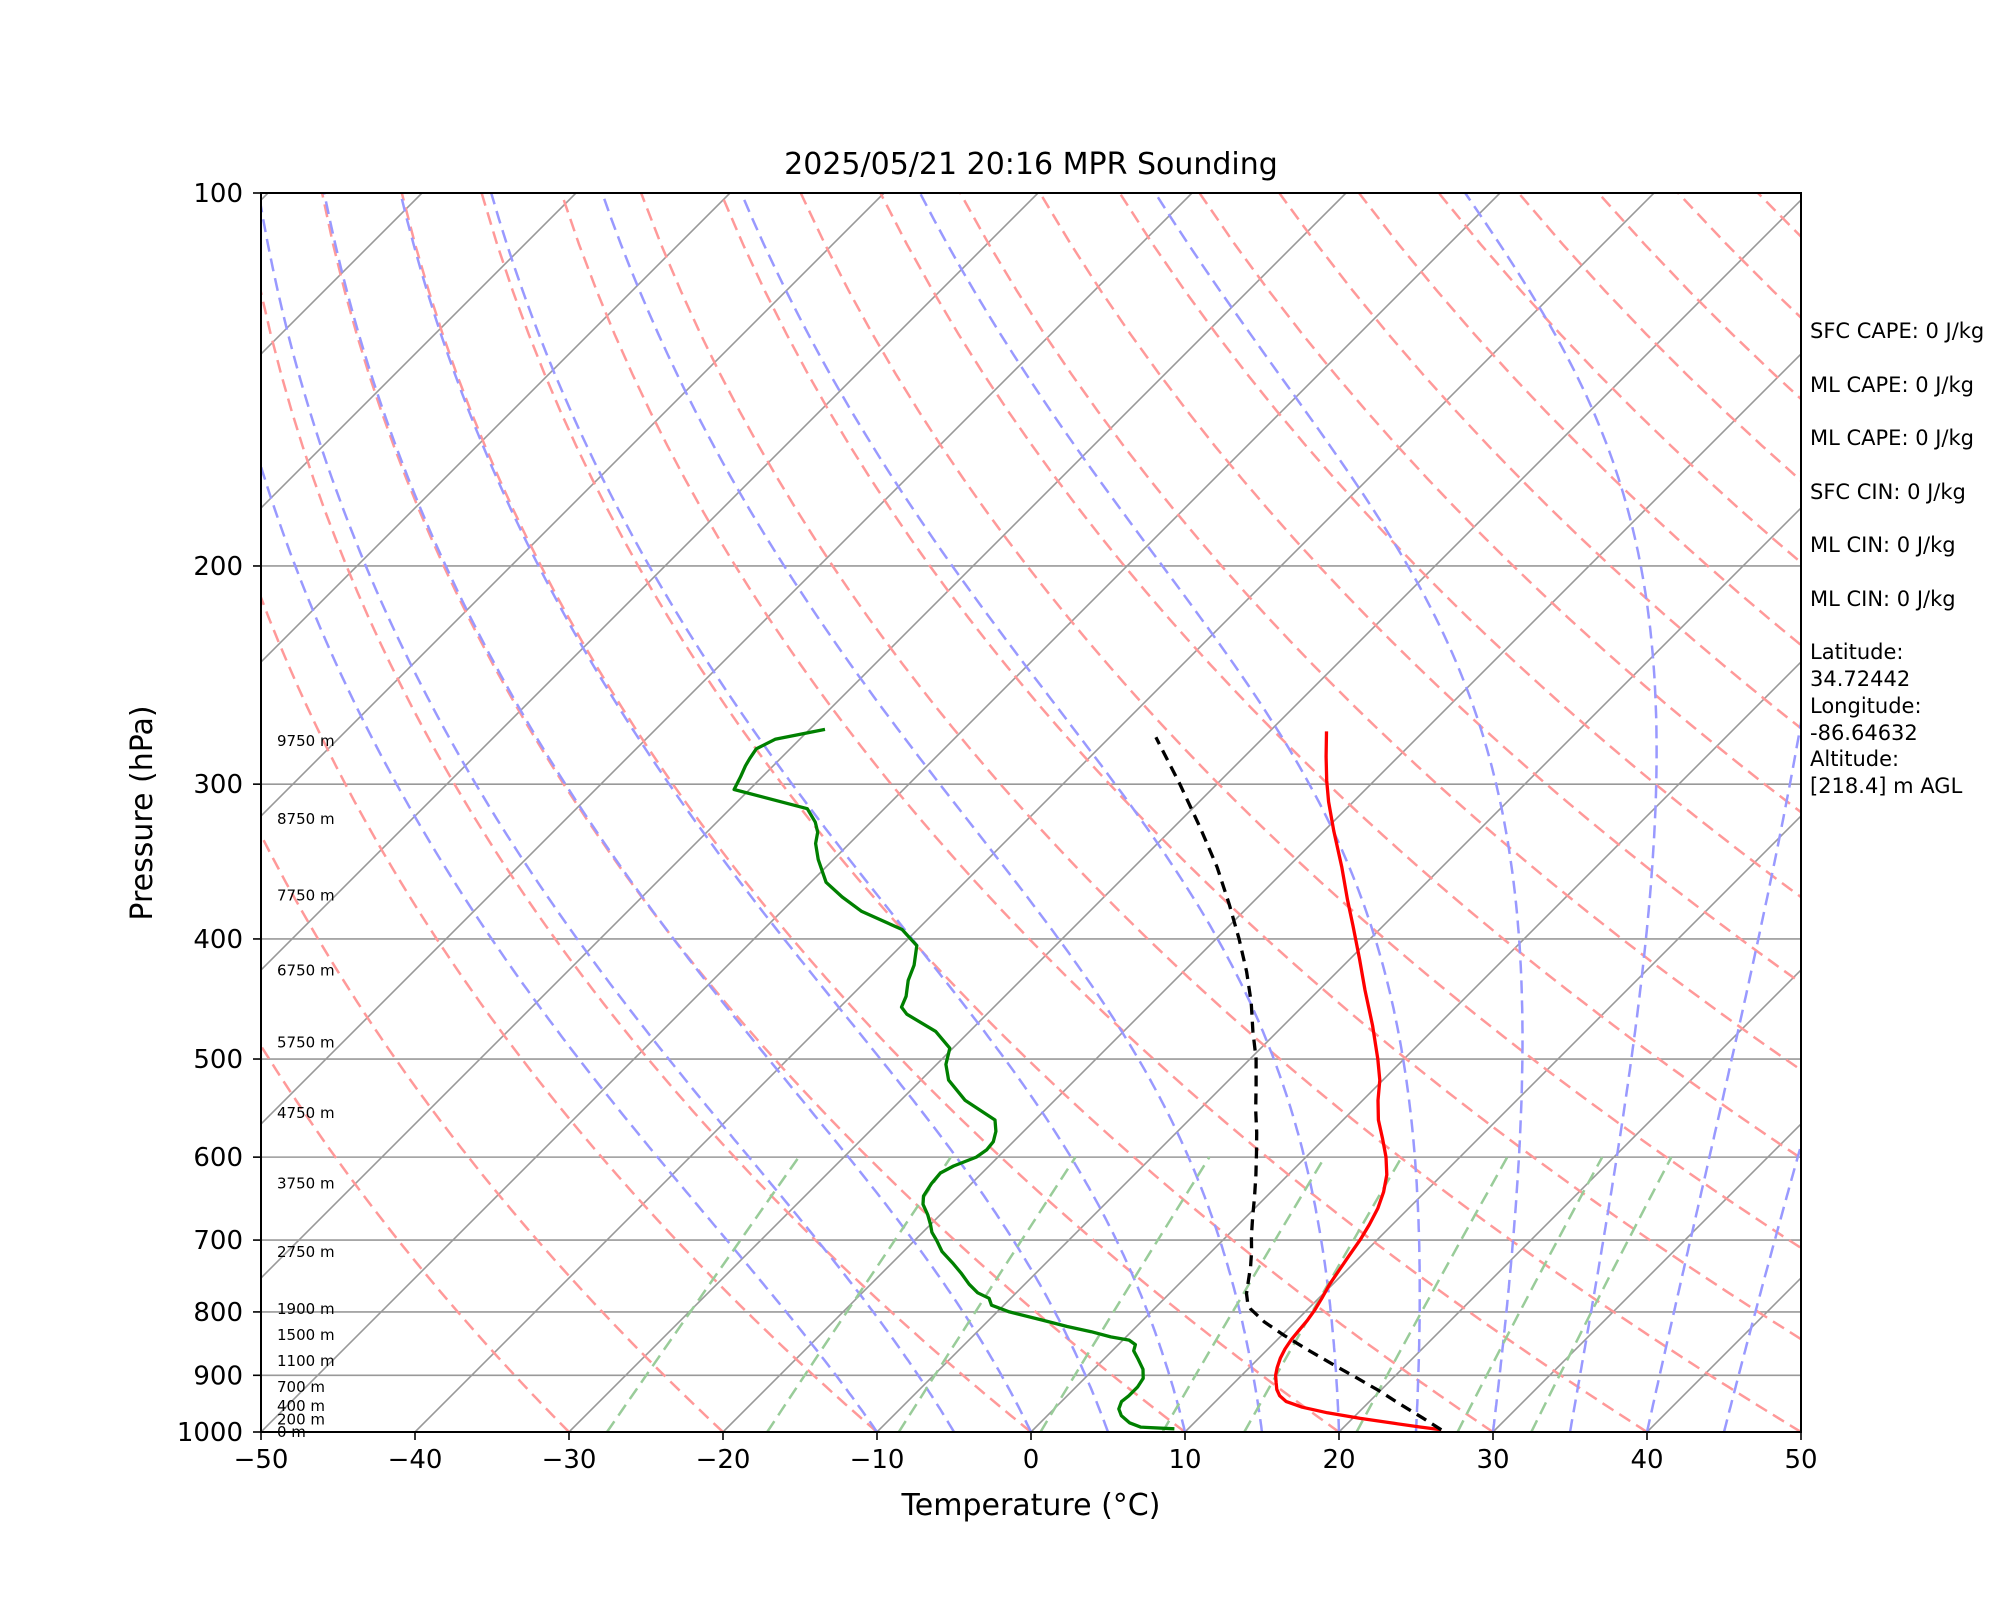 The height and width of the screenshot is (1600, 2000). Describe the element at coordinates (1892, 384) in the screenshot. I see `param-ml-cape-1: ML CAPE: 0 J/kg` at that location.